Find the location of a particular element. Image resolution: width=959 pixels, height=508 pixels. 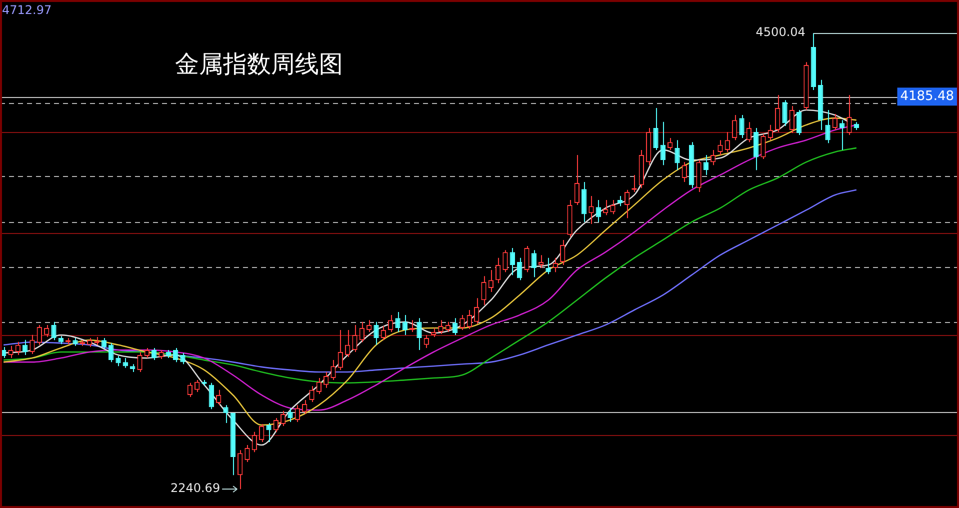

ref-line-label: 4185.48 is located at coordinates (927, 96).